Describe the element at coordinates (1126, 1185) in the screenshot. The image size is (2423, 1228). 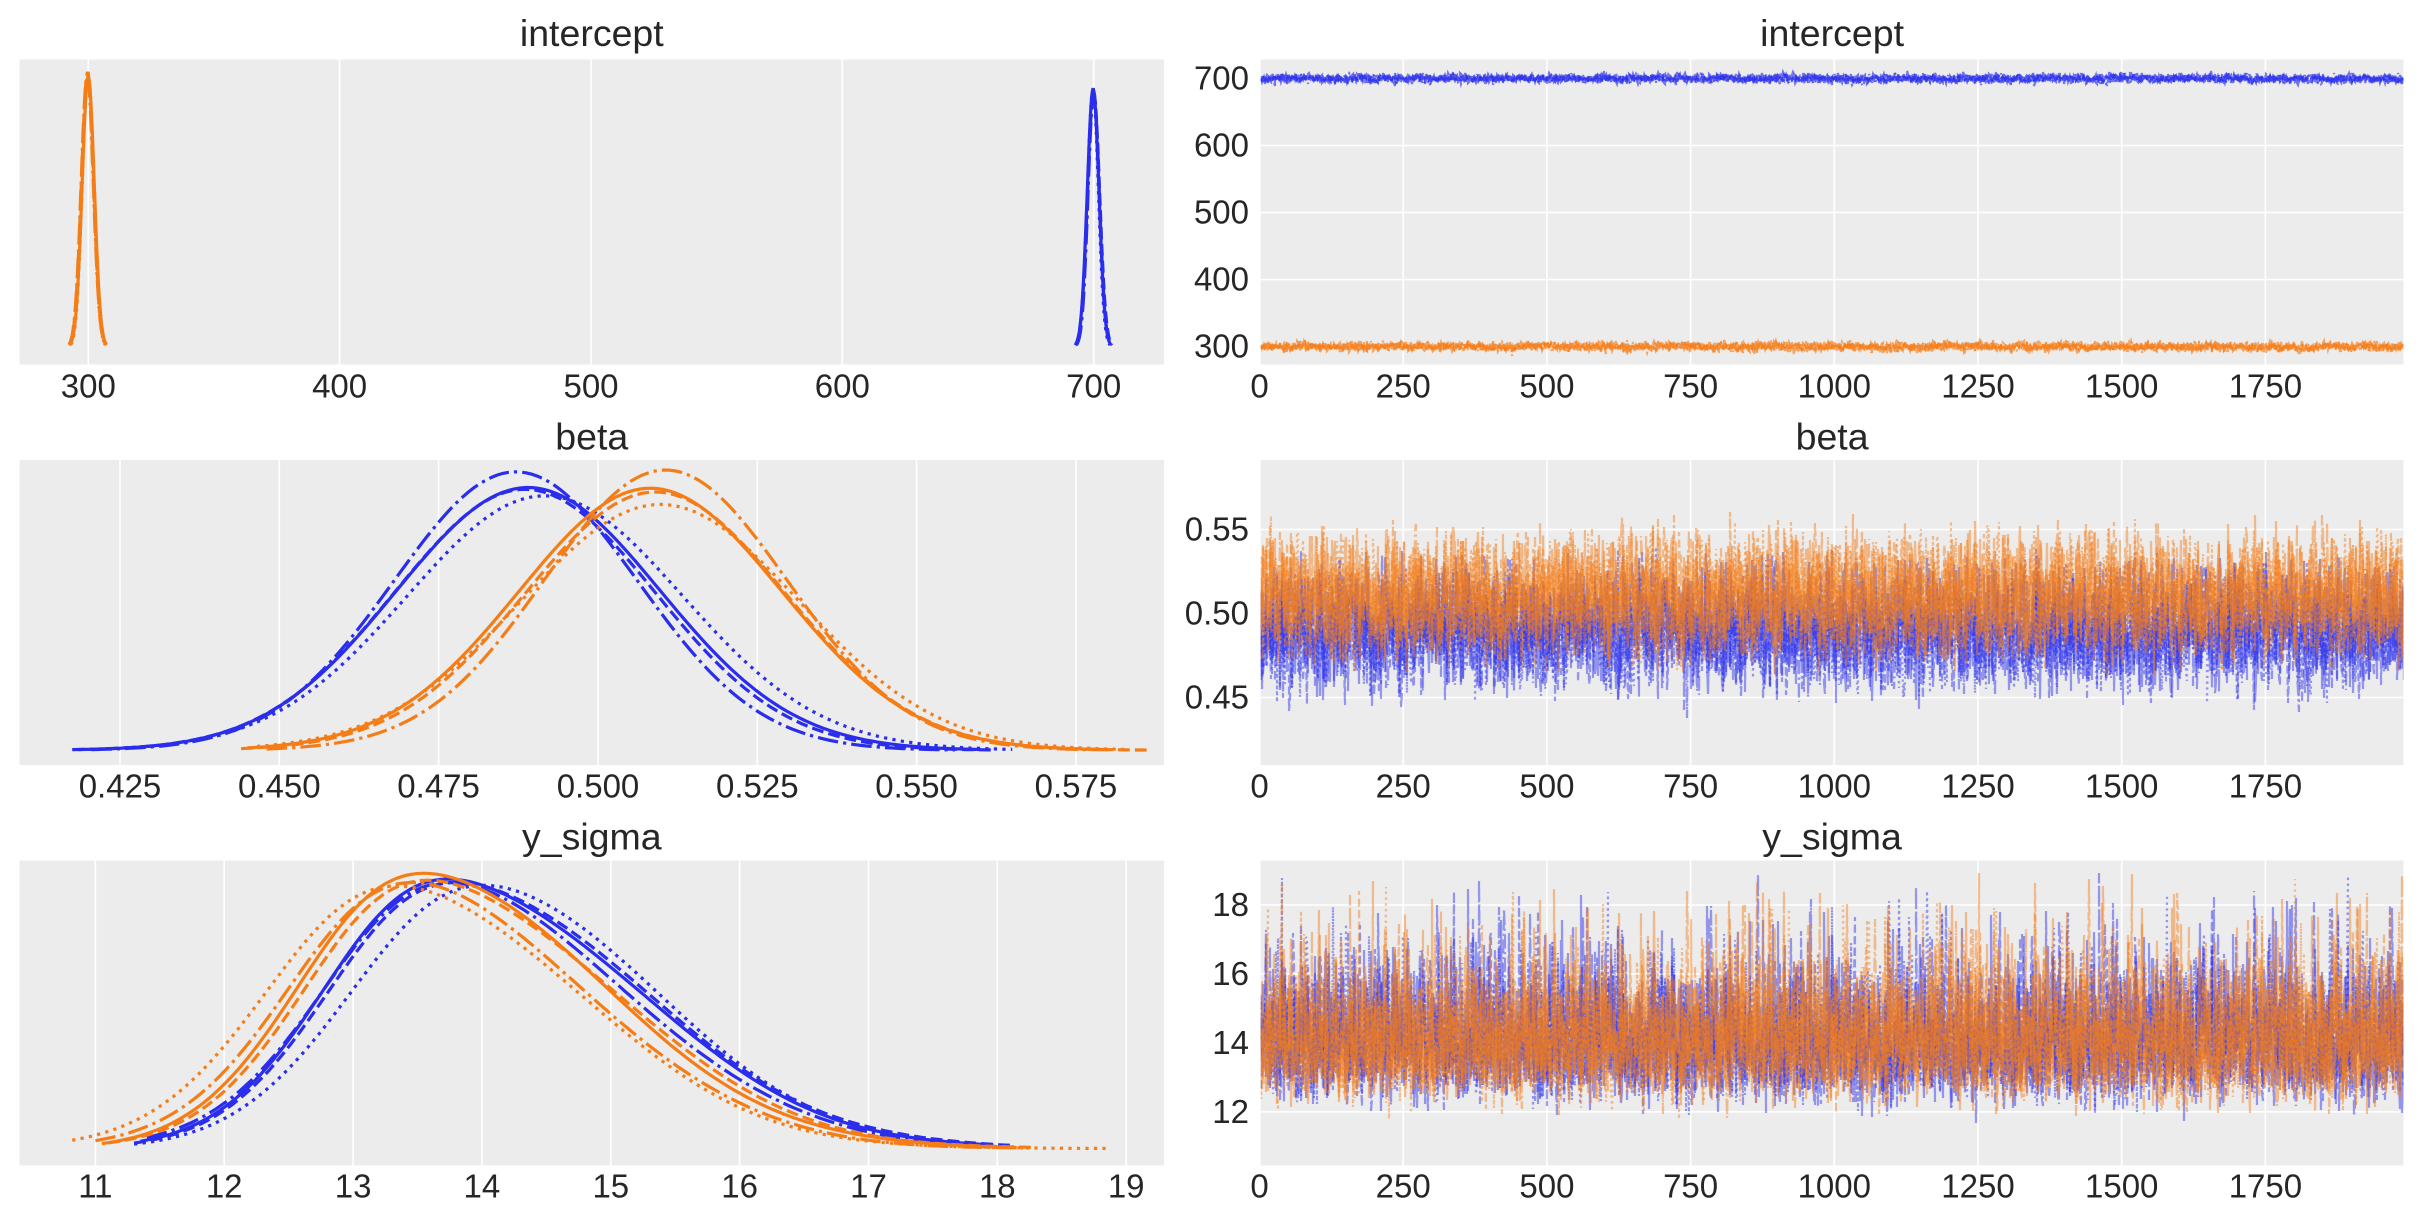
I see `svg-text: 19` at that location.